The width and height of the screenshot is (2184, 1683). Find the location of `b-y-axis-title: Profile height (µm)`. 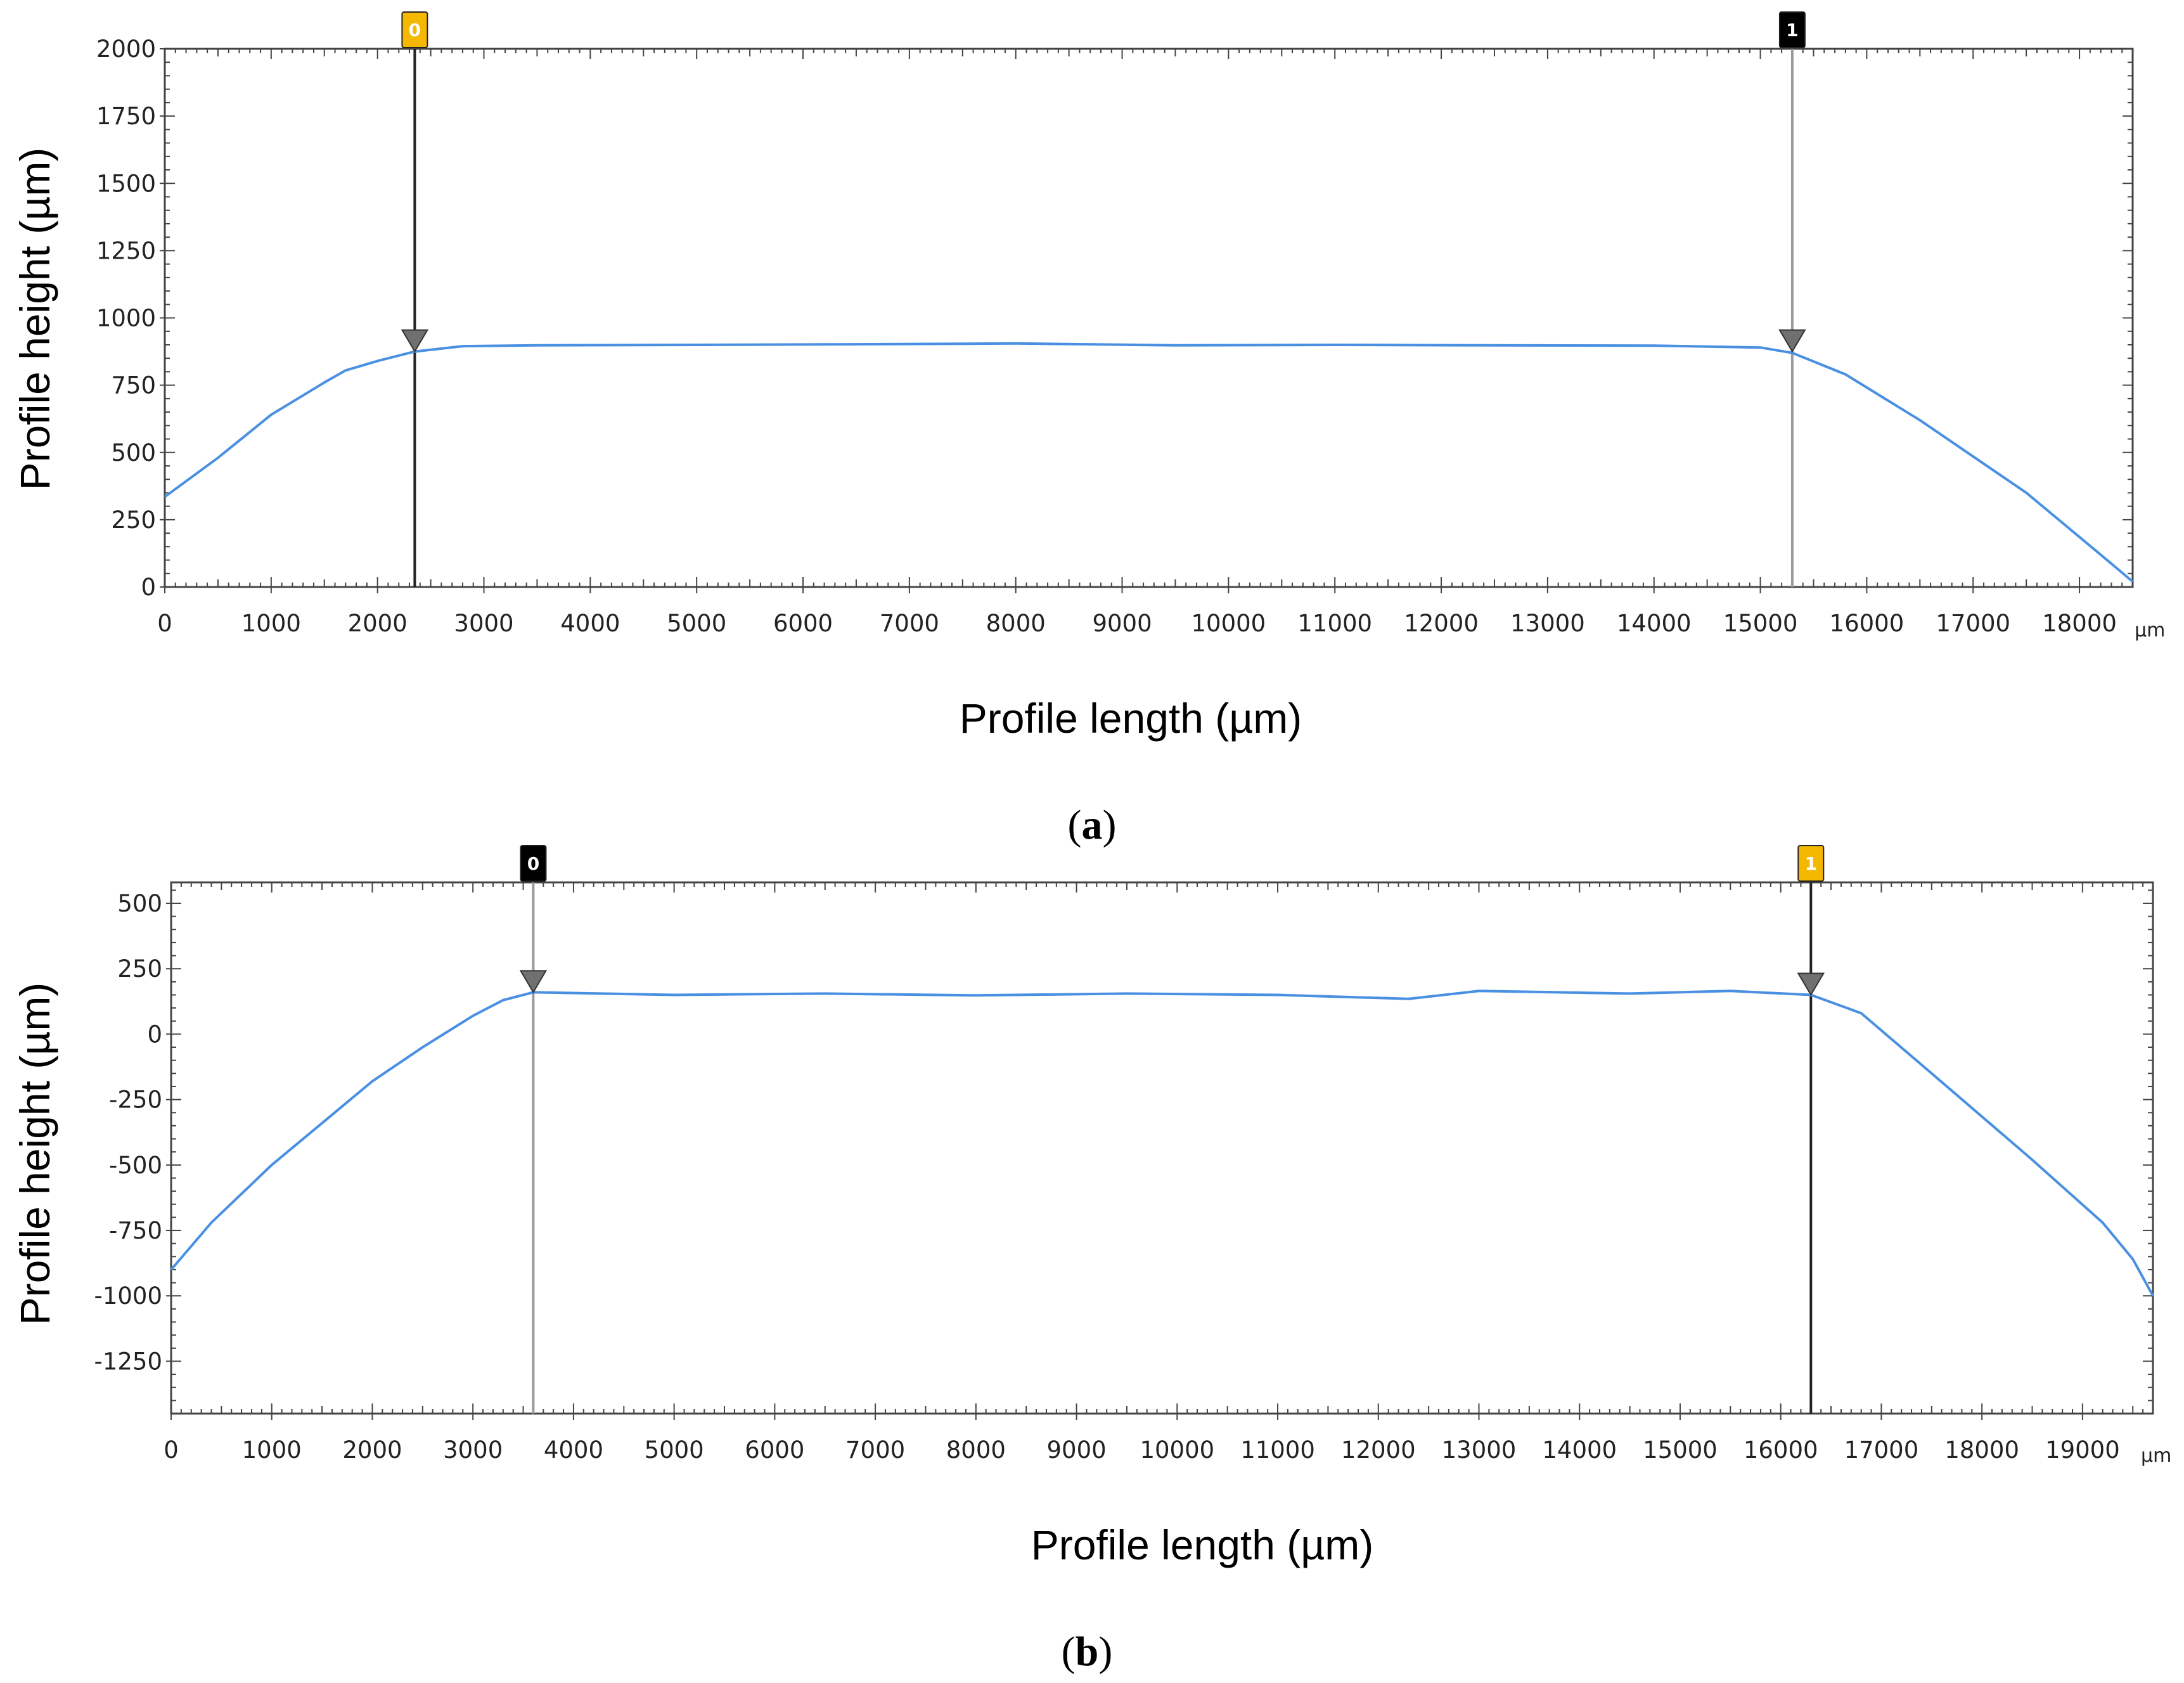

b-y-axis-title: Profile height (µm) is located at coordinates (34, 1154).